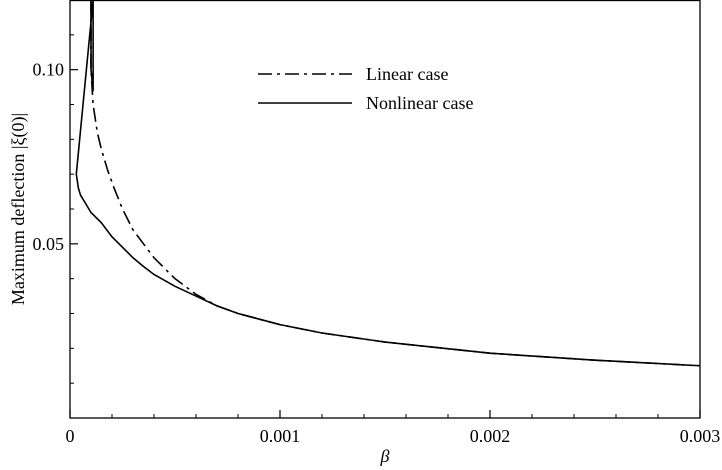  I want to click on legend-label-linear: Linear case, so click(407, 74).